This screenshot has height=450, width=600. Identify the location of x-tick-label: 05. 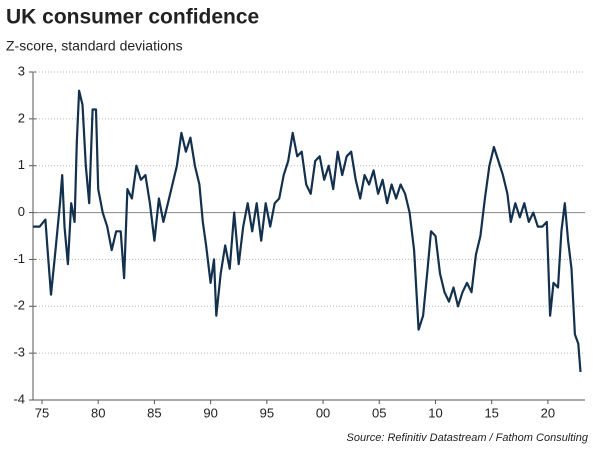
(379, 412).